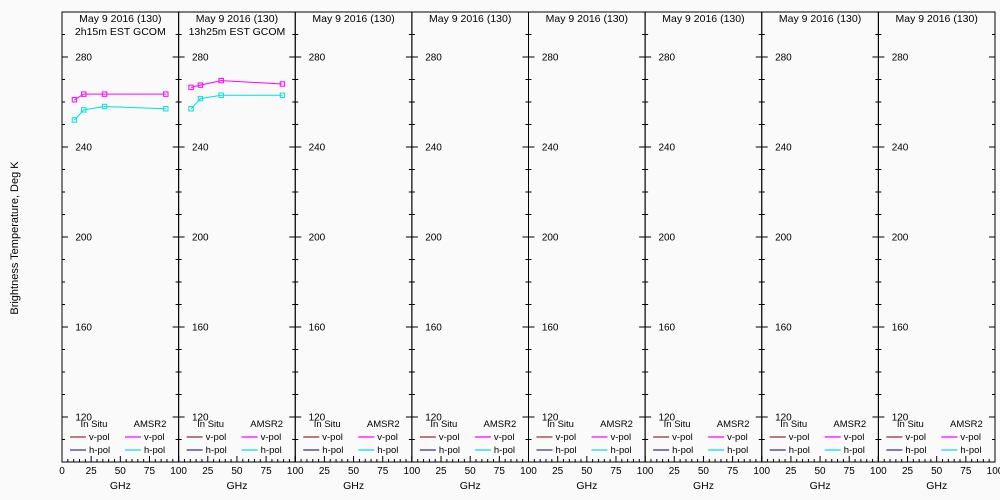  I want to click on y-axis-title: Brightness Temperature, Deg K, so click(15, 238).